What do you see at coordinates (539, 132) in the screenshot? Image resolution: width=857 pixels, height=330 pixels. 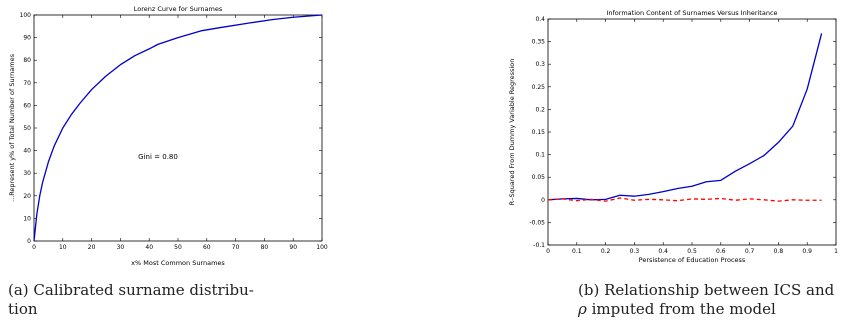 I see `chart-b-y-tick-label: 0.15` at bounding box center [539, 132].